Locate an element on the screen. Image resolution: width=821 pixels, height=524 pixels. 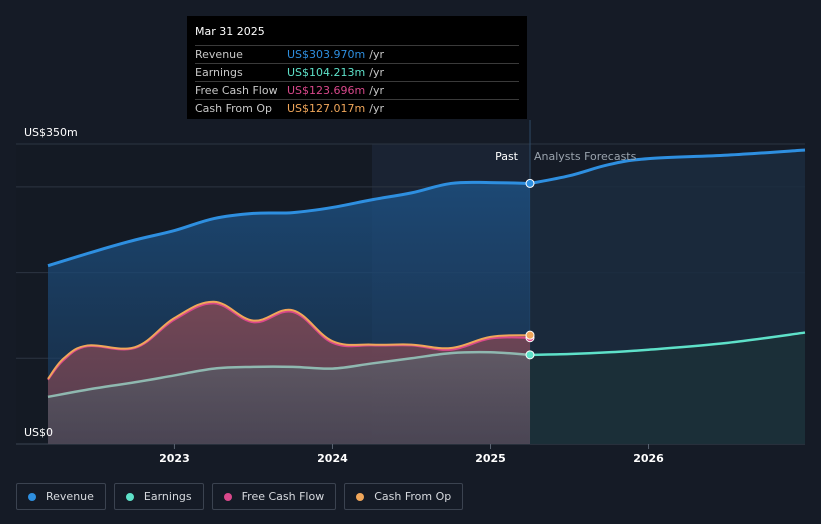
tooltip-label: Free Cash Flow is located at coordinates (236, 90).